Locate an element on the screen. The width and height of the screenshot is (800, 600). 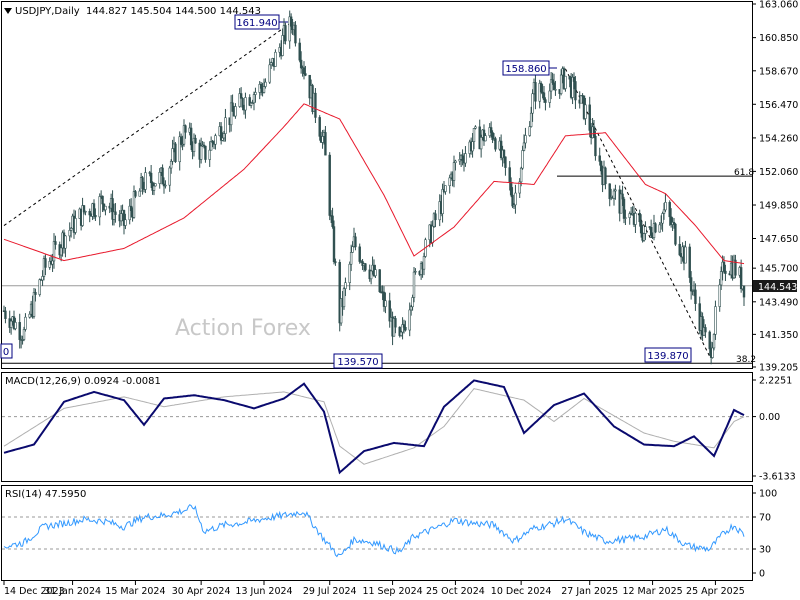
date-tick-label: 25 Apr 2025 is located at coordinates (715, 591).